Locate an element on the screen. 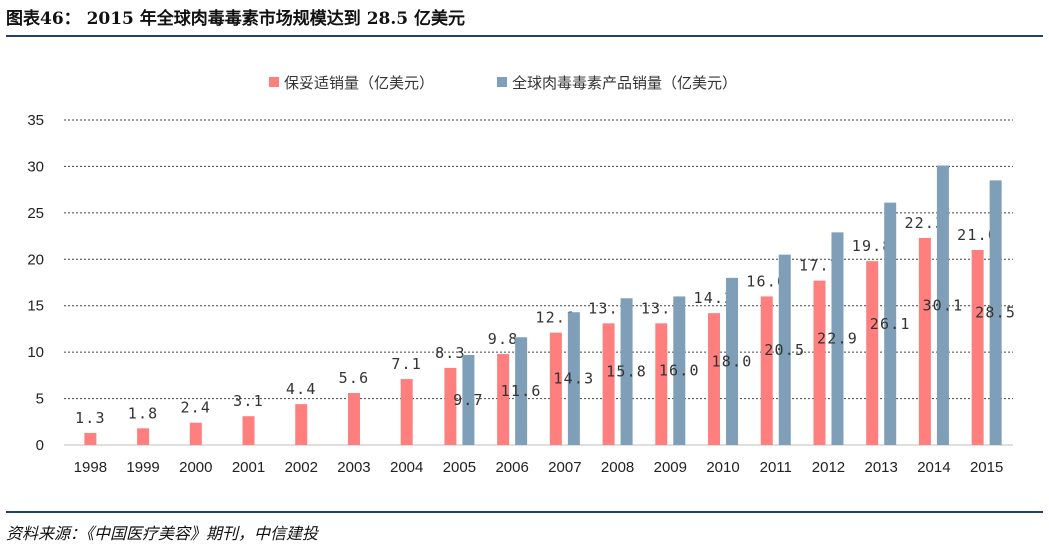 This screenshot has height=550, width=1049. data-label-global: 30.1 is located at coordinates (942, 305).